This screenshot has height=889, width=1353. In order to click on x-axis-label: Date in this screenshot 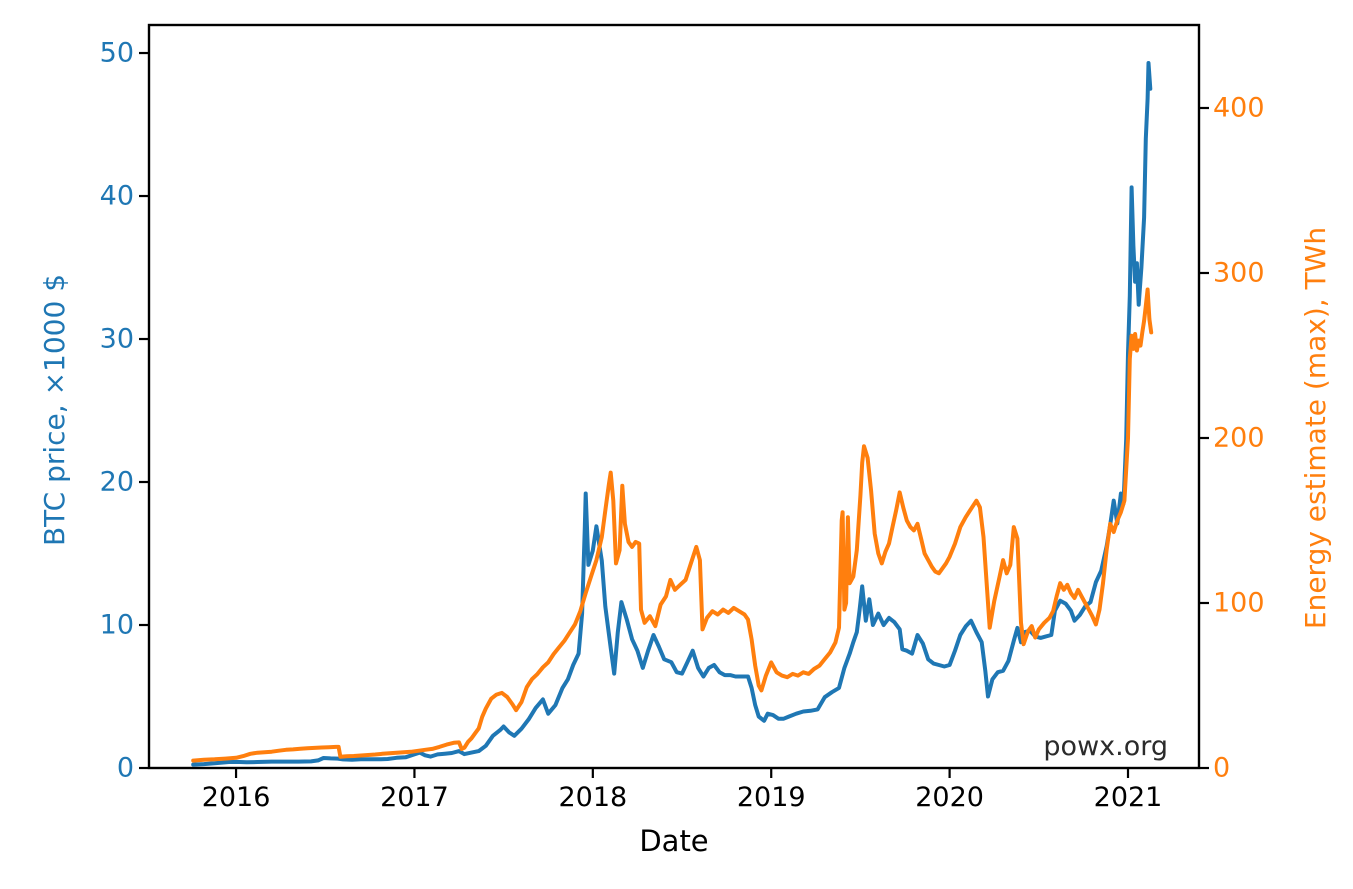, I will do `click(674, 841)`.